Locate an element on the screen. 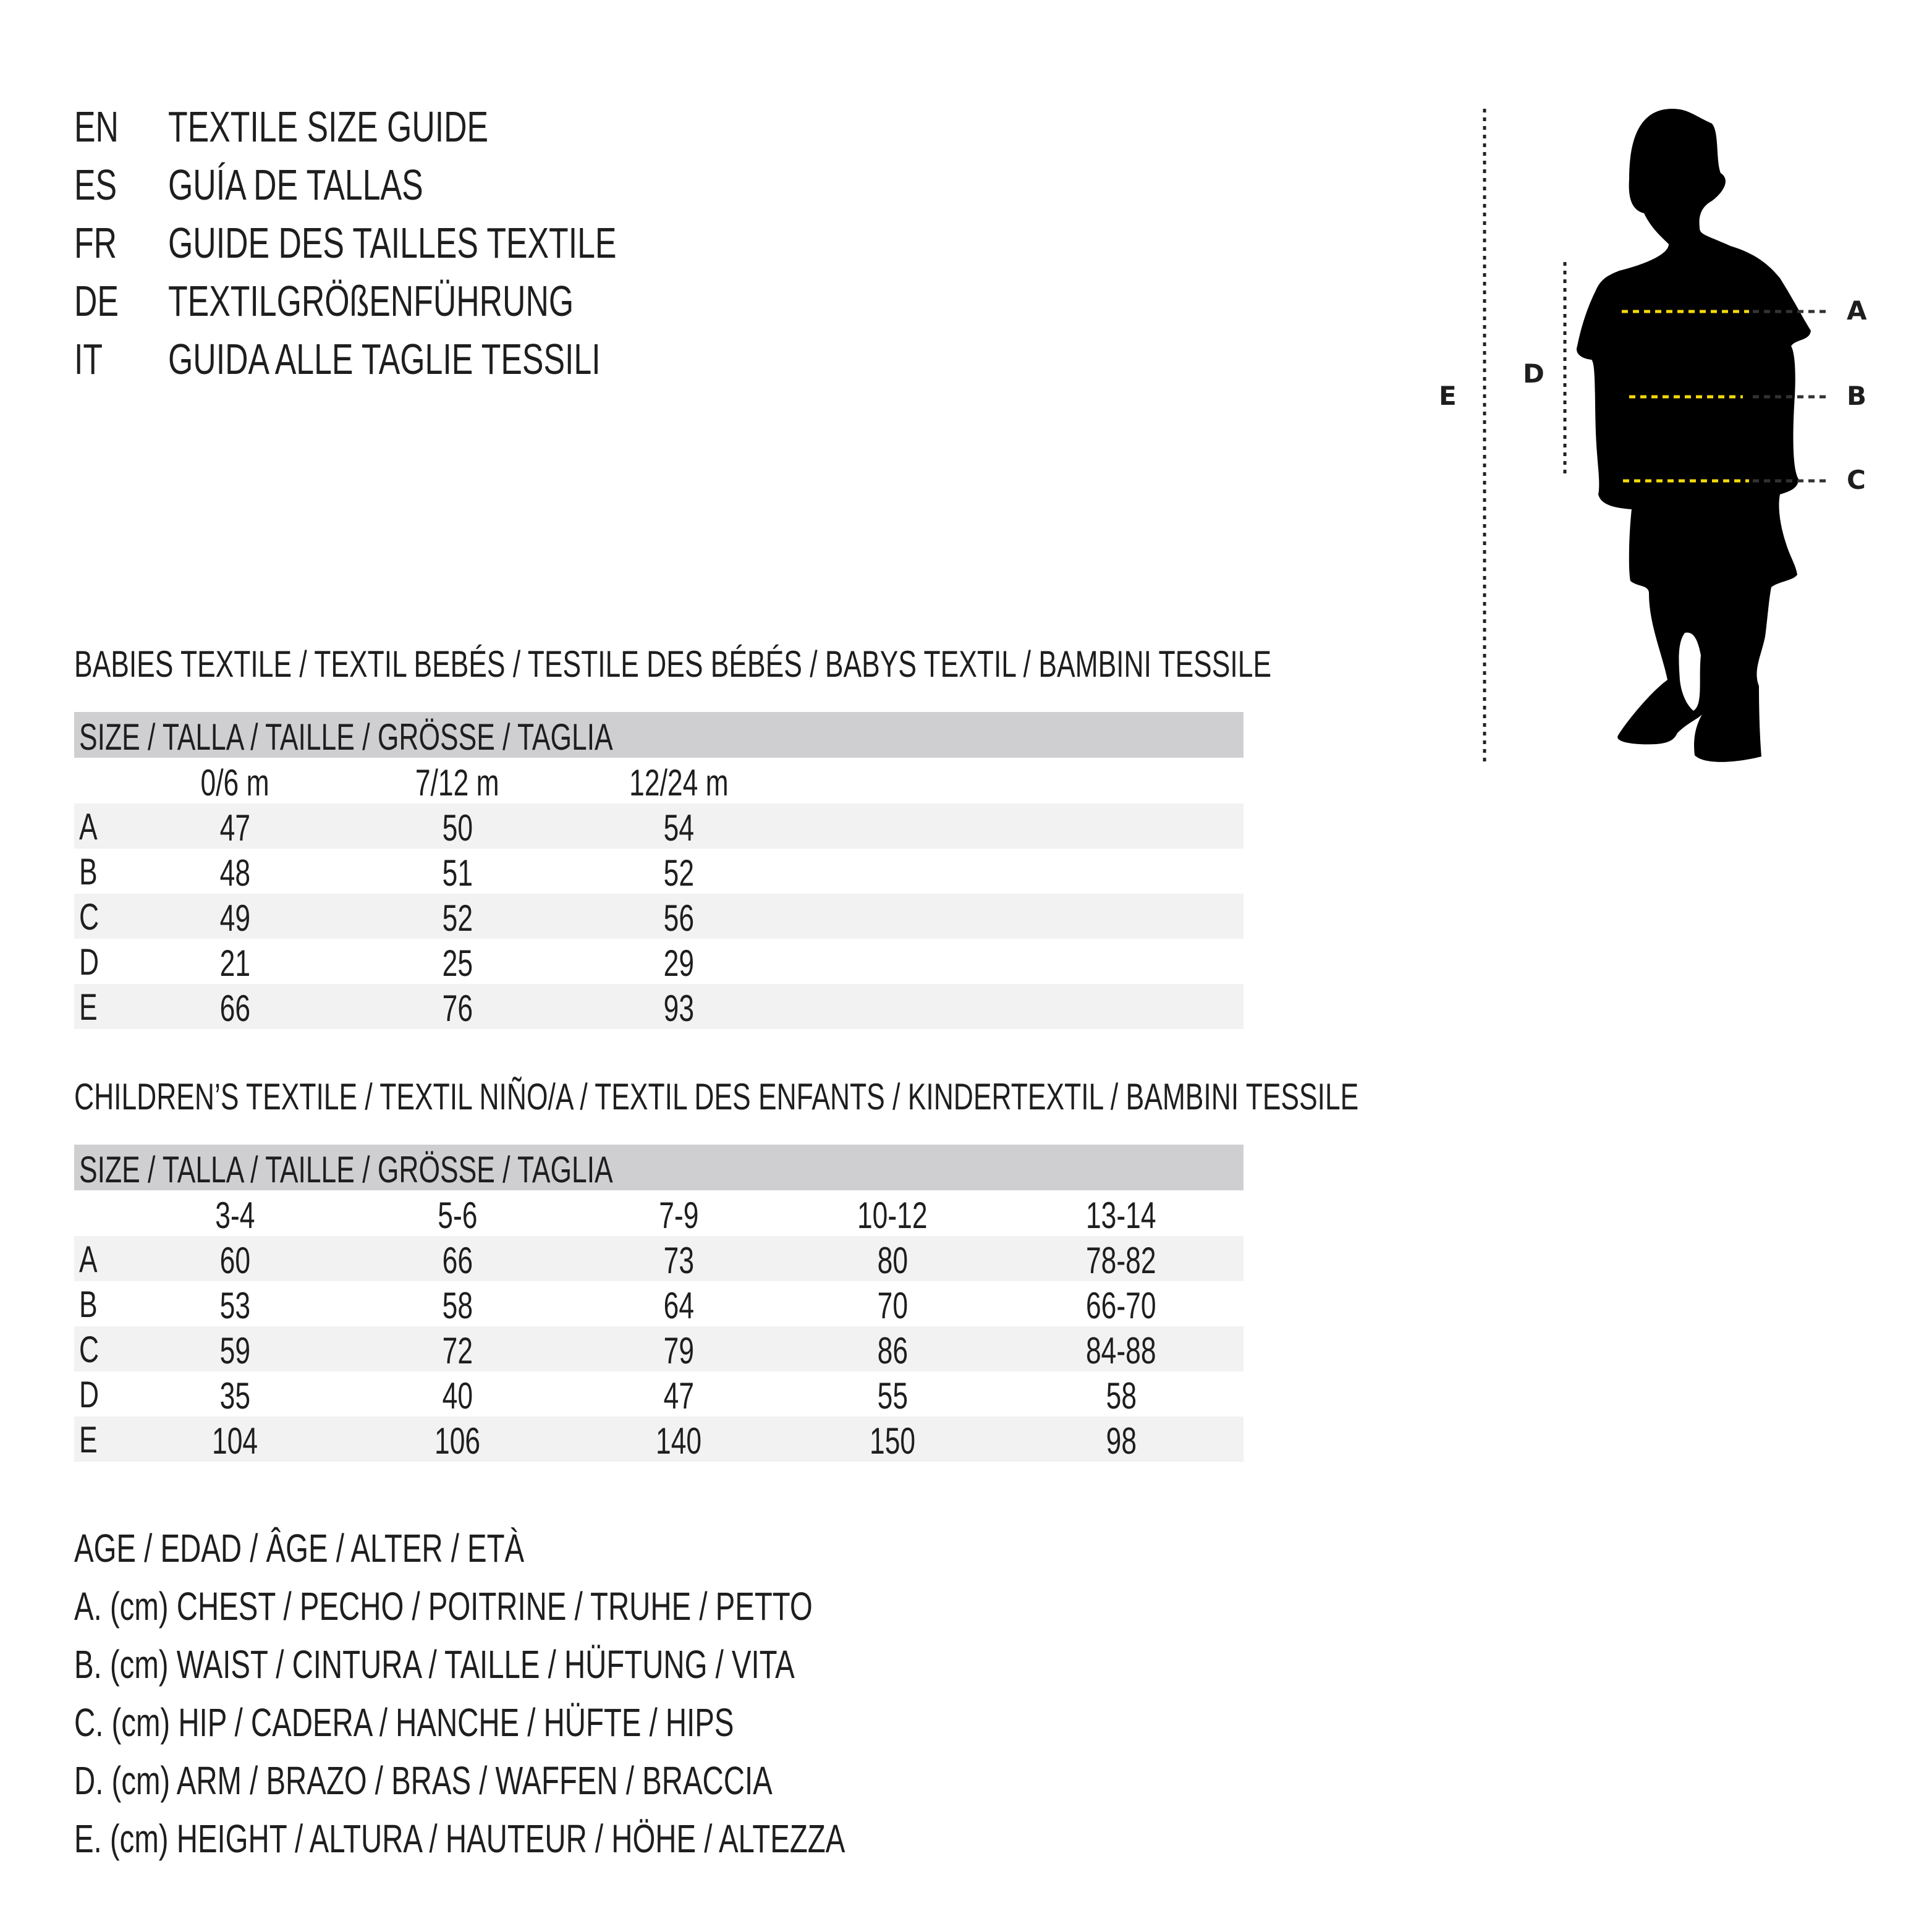  table-cell: 55 is located at coordinates (892, 1394).